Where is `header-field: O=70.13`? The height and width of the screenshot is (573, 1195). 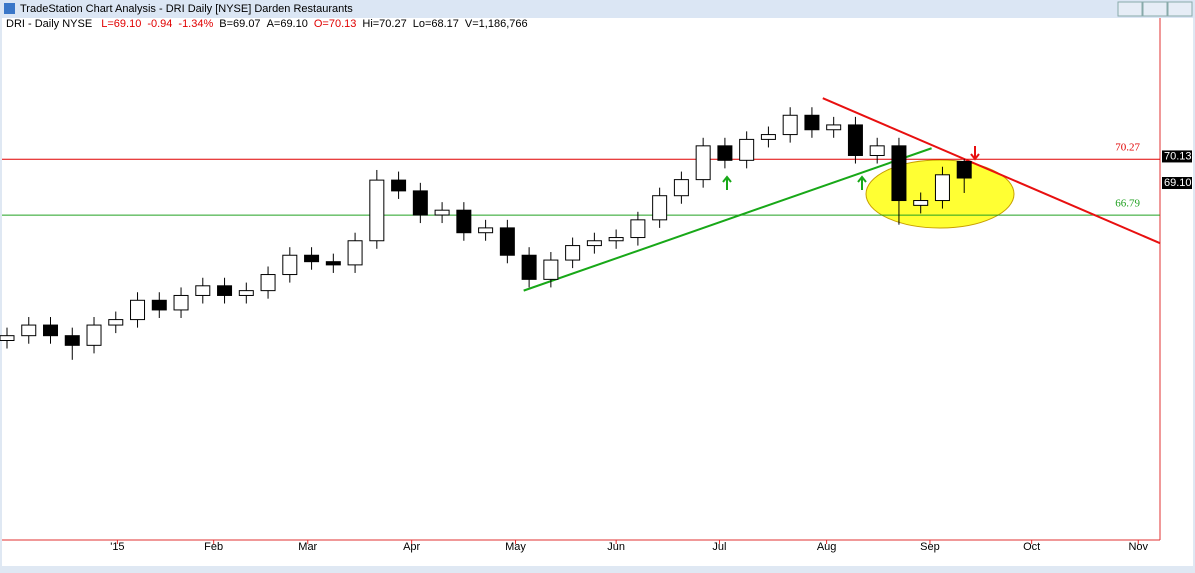 header-field: O=70.13 is located at coordinates (335, 24).